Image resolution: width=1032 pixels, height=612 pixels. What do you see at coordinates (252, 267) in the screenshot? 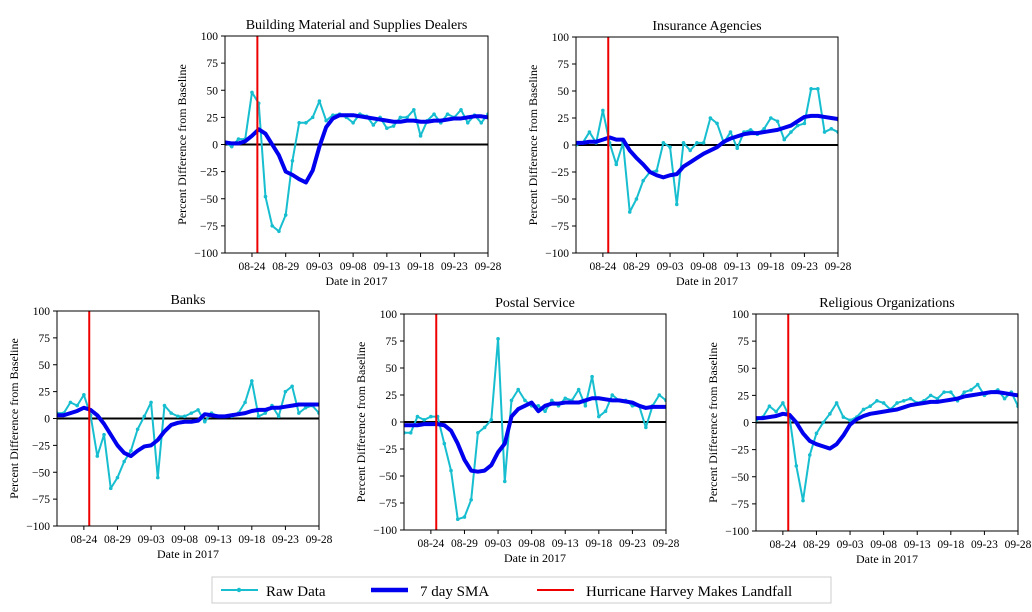
I see `x-tick-label: 08-24` at bounding box center [252, 267].